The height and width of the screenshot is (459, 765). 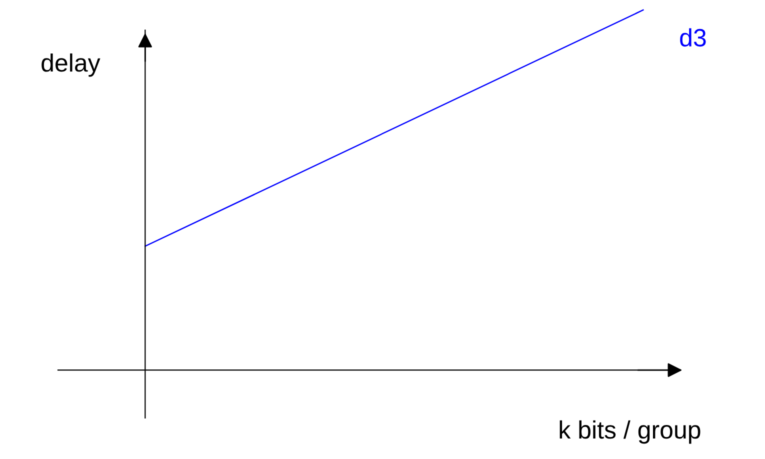 I want to click on x-axis-title: k bits / group, so click(x=630, y=432).